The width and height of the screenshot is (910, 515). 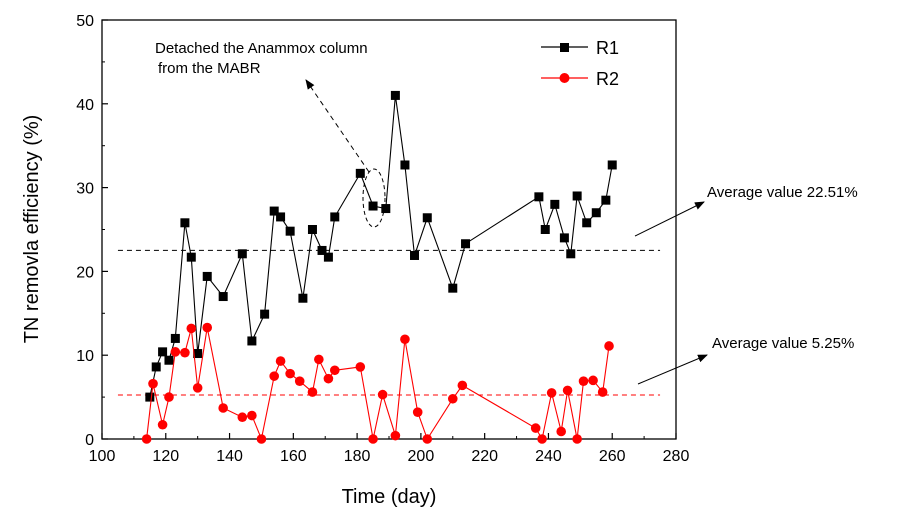 I want to click on y-tick-label-2: 20, so click(x=85, y=272).